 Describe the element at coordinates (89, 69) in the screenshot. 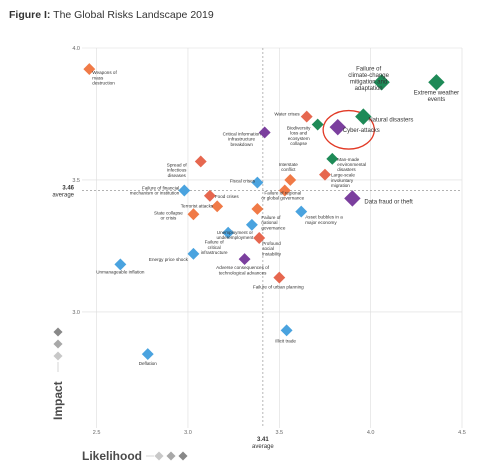

I see `risk-point-weapons-of-mass-destruction` at that location.